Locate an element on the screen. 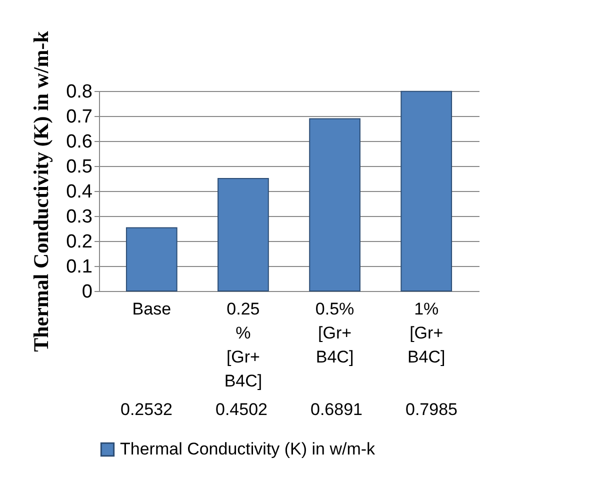  y-tick-label: 0.1 is located at coordinates (79, 267).